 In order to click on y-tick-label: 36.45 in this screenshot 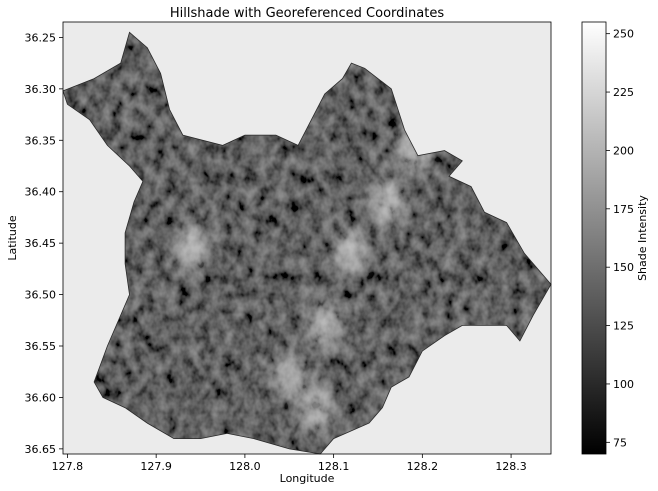, I will do `click(41, 243)`.